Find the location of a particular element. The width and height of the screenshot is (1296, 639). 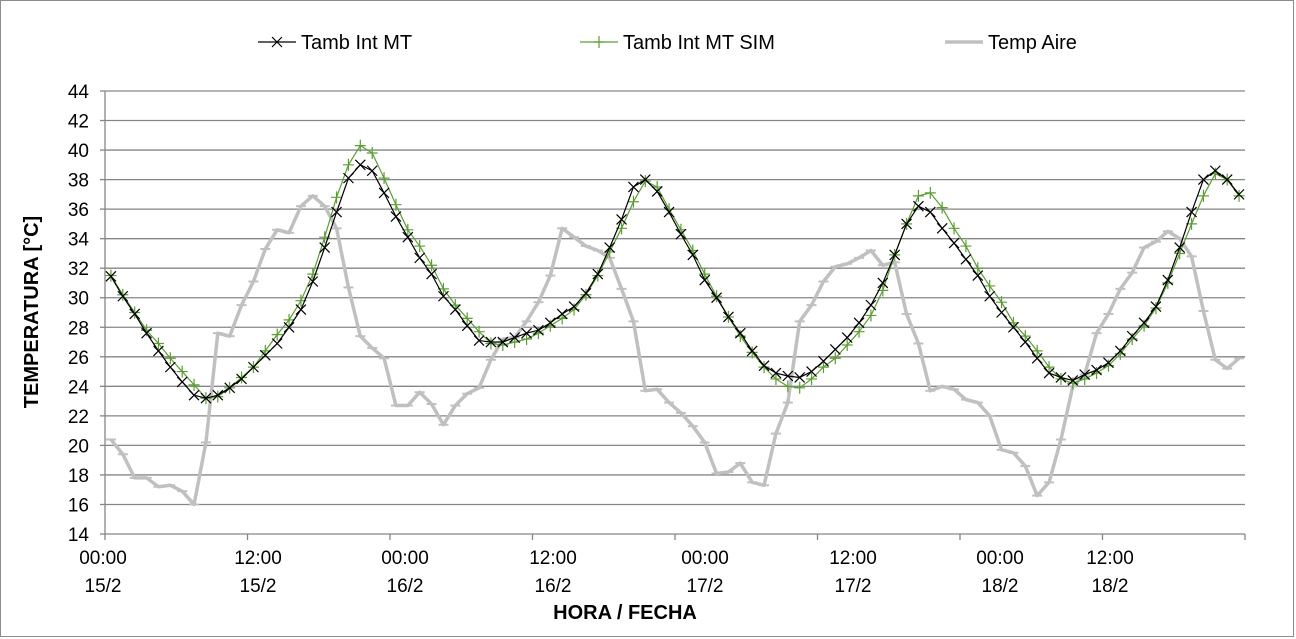

x-tick-label-date: 15/2 is located at coordinates (103, 586).